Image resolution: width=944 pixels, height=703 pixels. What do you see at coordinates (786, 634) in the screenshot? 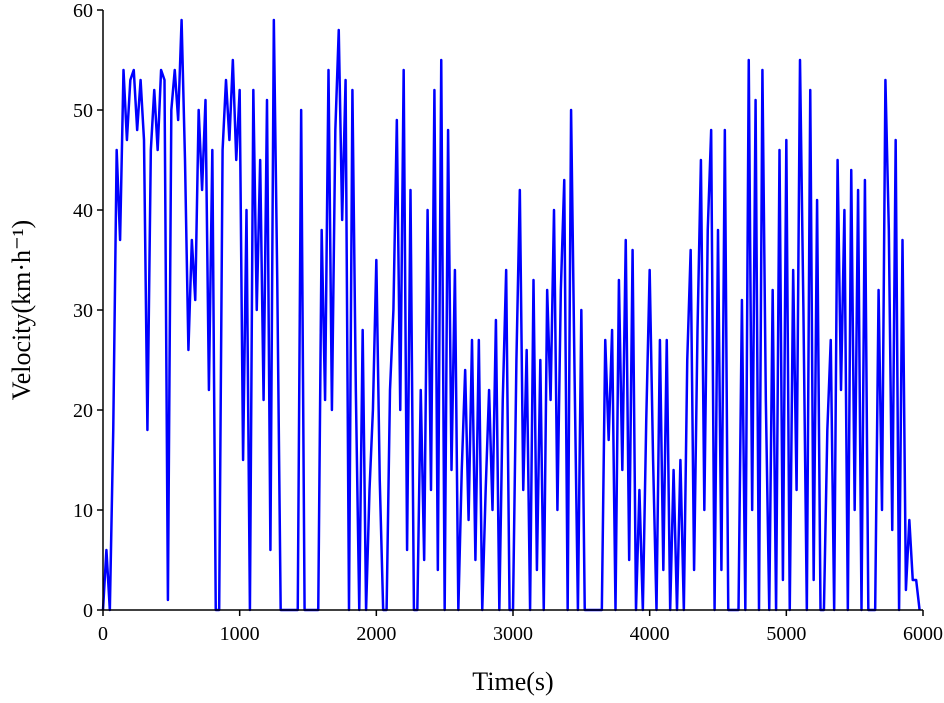
I see `x-tick-label: 5000` at bounding box center [786, 634].